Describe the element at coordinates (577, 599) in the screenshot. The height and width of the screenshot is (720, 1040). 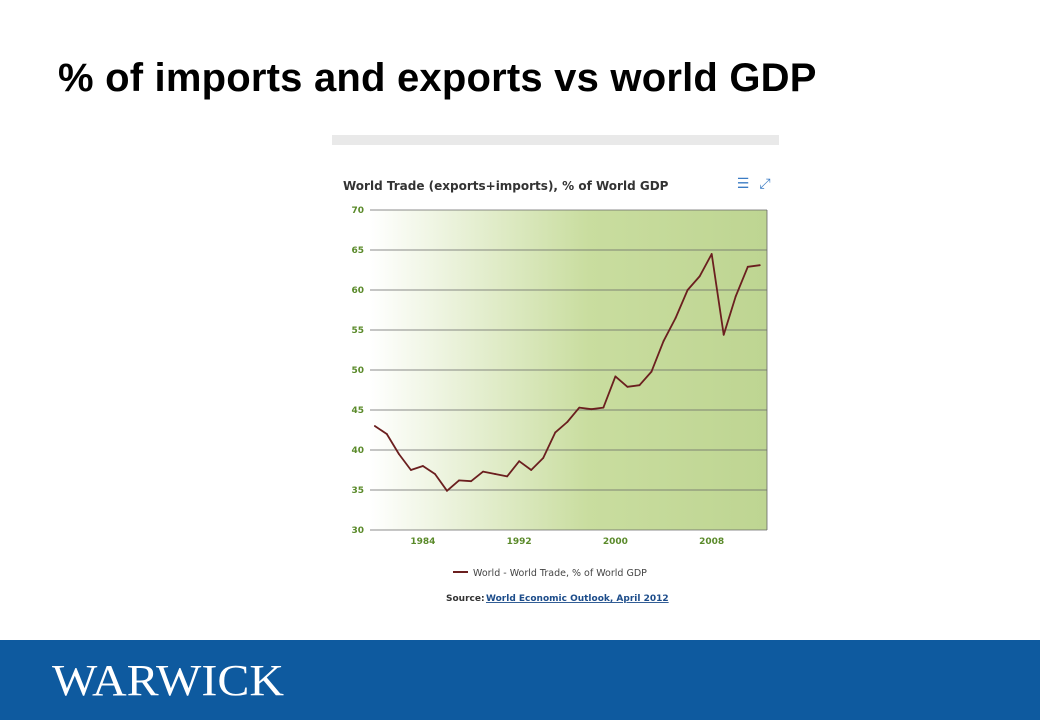
I see `source-link: World Economic Outlook, April 2012` at that location.